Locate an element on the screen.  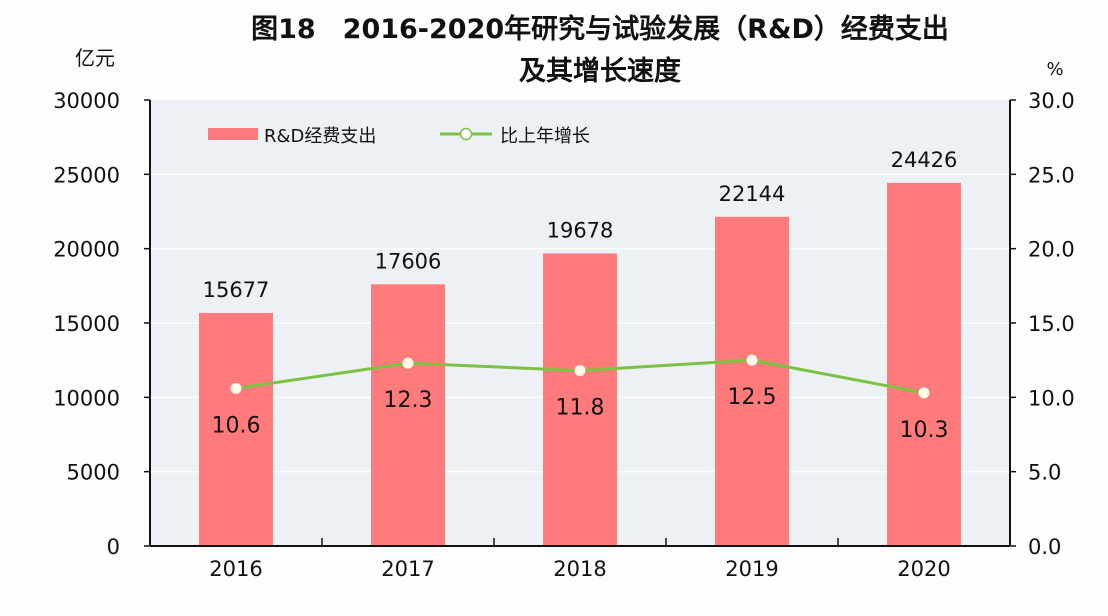
left-tick-label: 25000 is located at coordinates (86, 175).